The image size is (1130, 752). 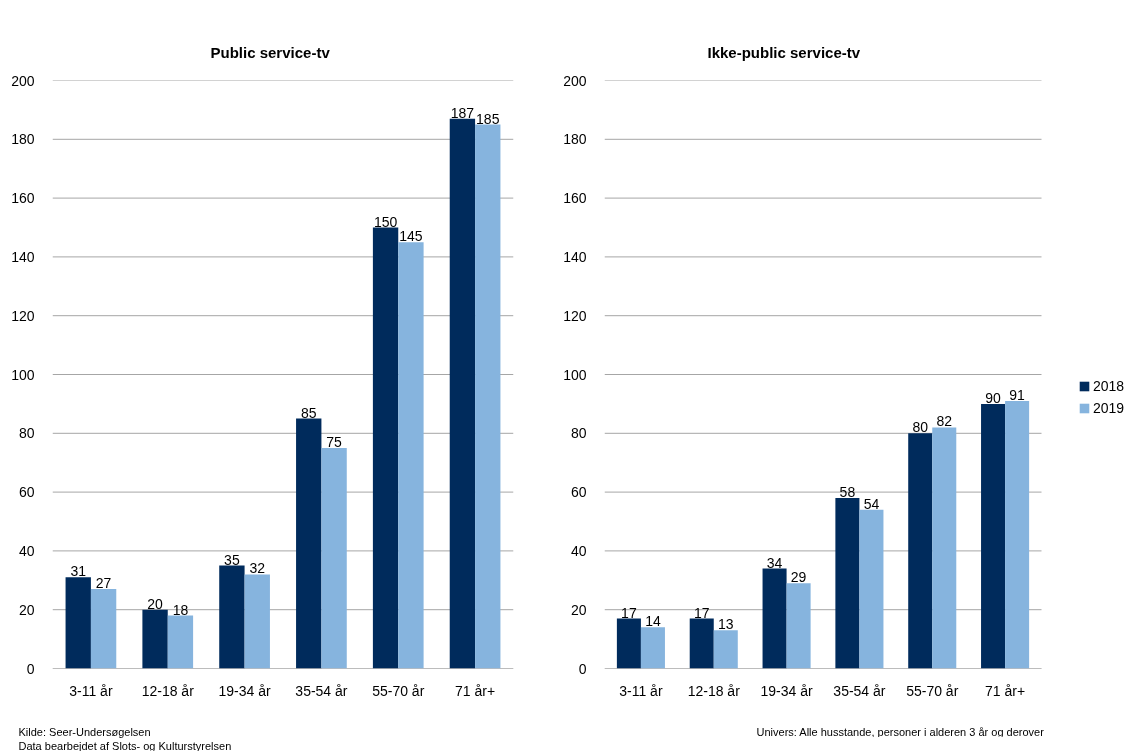 What do you see at coordinates (871, 503) in the screenshot?
I see `data-label: 54` at bounding box center [871, 503].